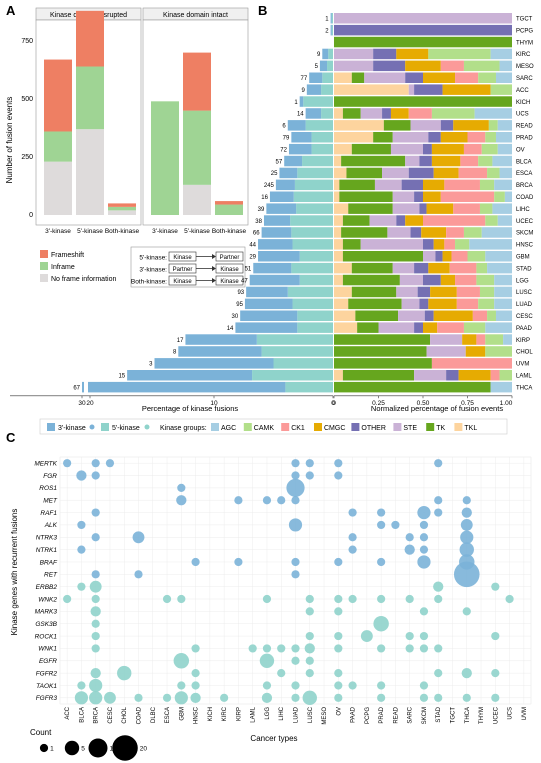 This screenshot has width=541, height=763. Describe the element at coordinates (240, 293) in the screenshot. I see `count-label: 93` at that location.